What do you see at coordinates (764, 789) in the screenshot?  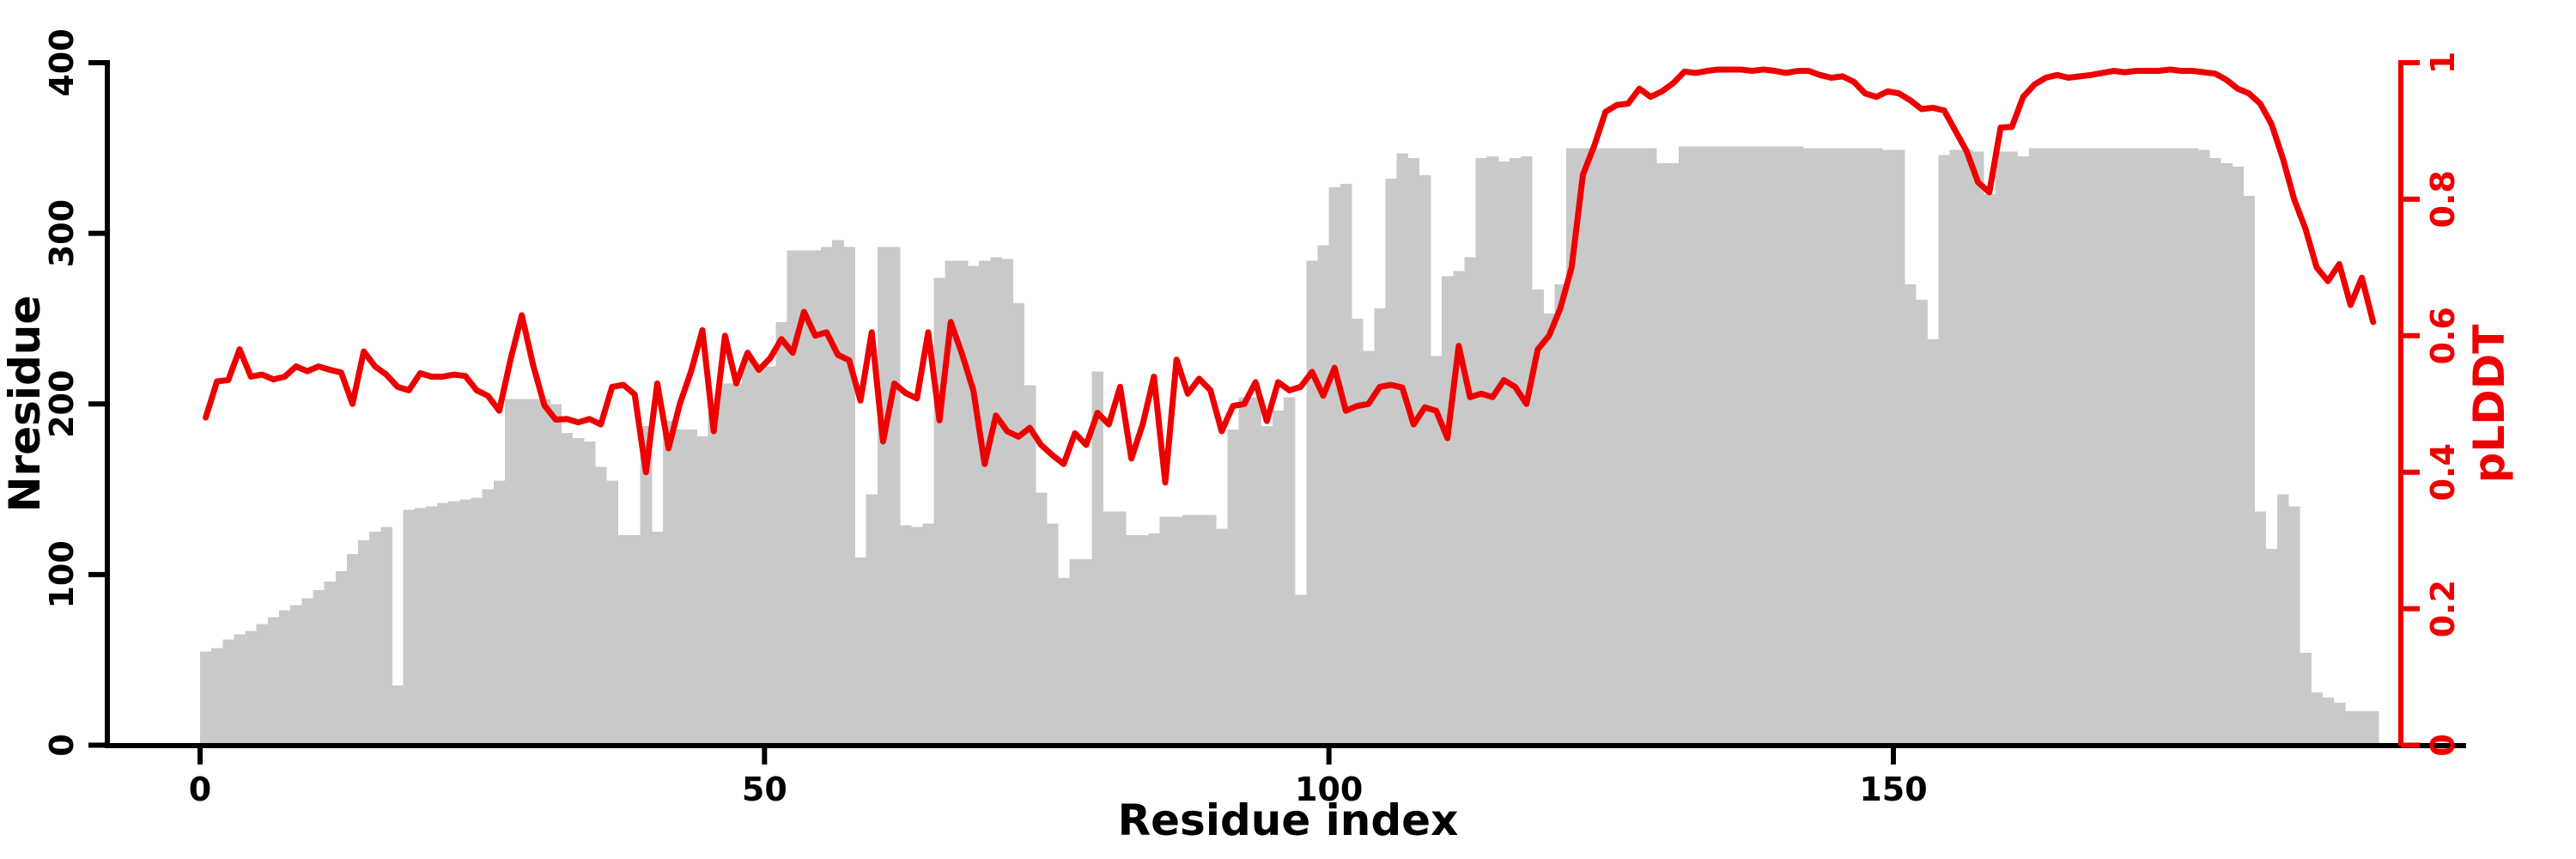 I see `x-axis-tick-label: 50` at bounding box center [764, 789].